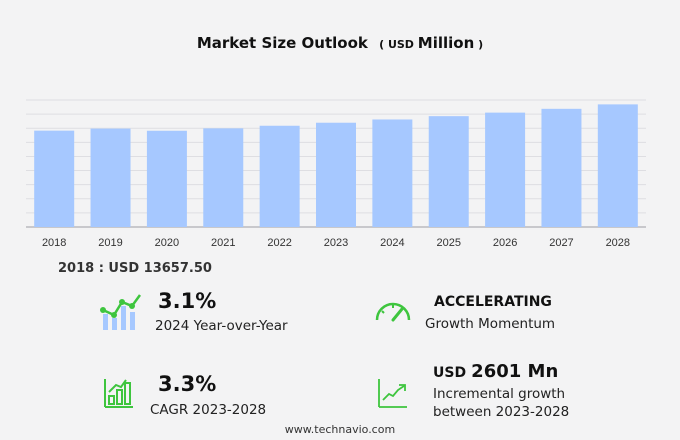 This screenshot has height=440, width=680. Describe the element at coordinates (446, 43) in the screenshot. I see `unit-main: Million` at that location.